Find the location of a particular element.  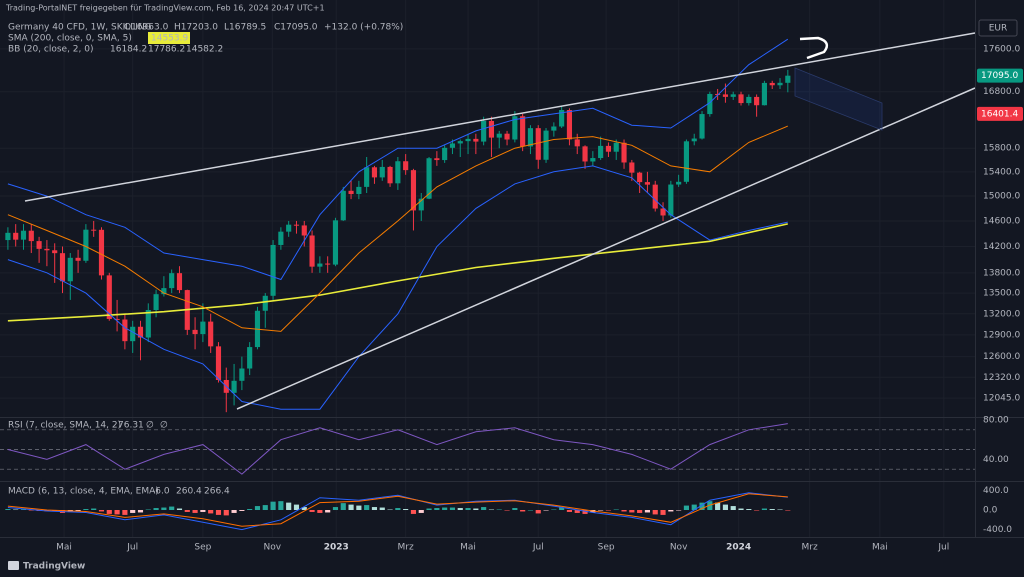

legend-value: 17786.2 is located at coordinates (166, 50).